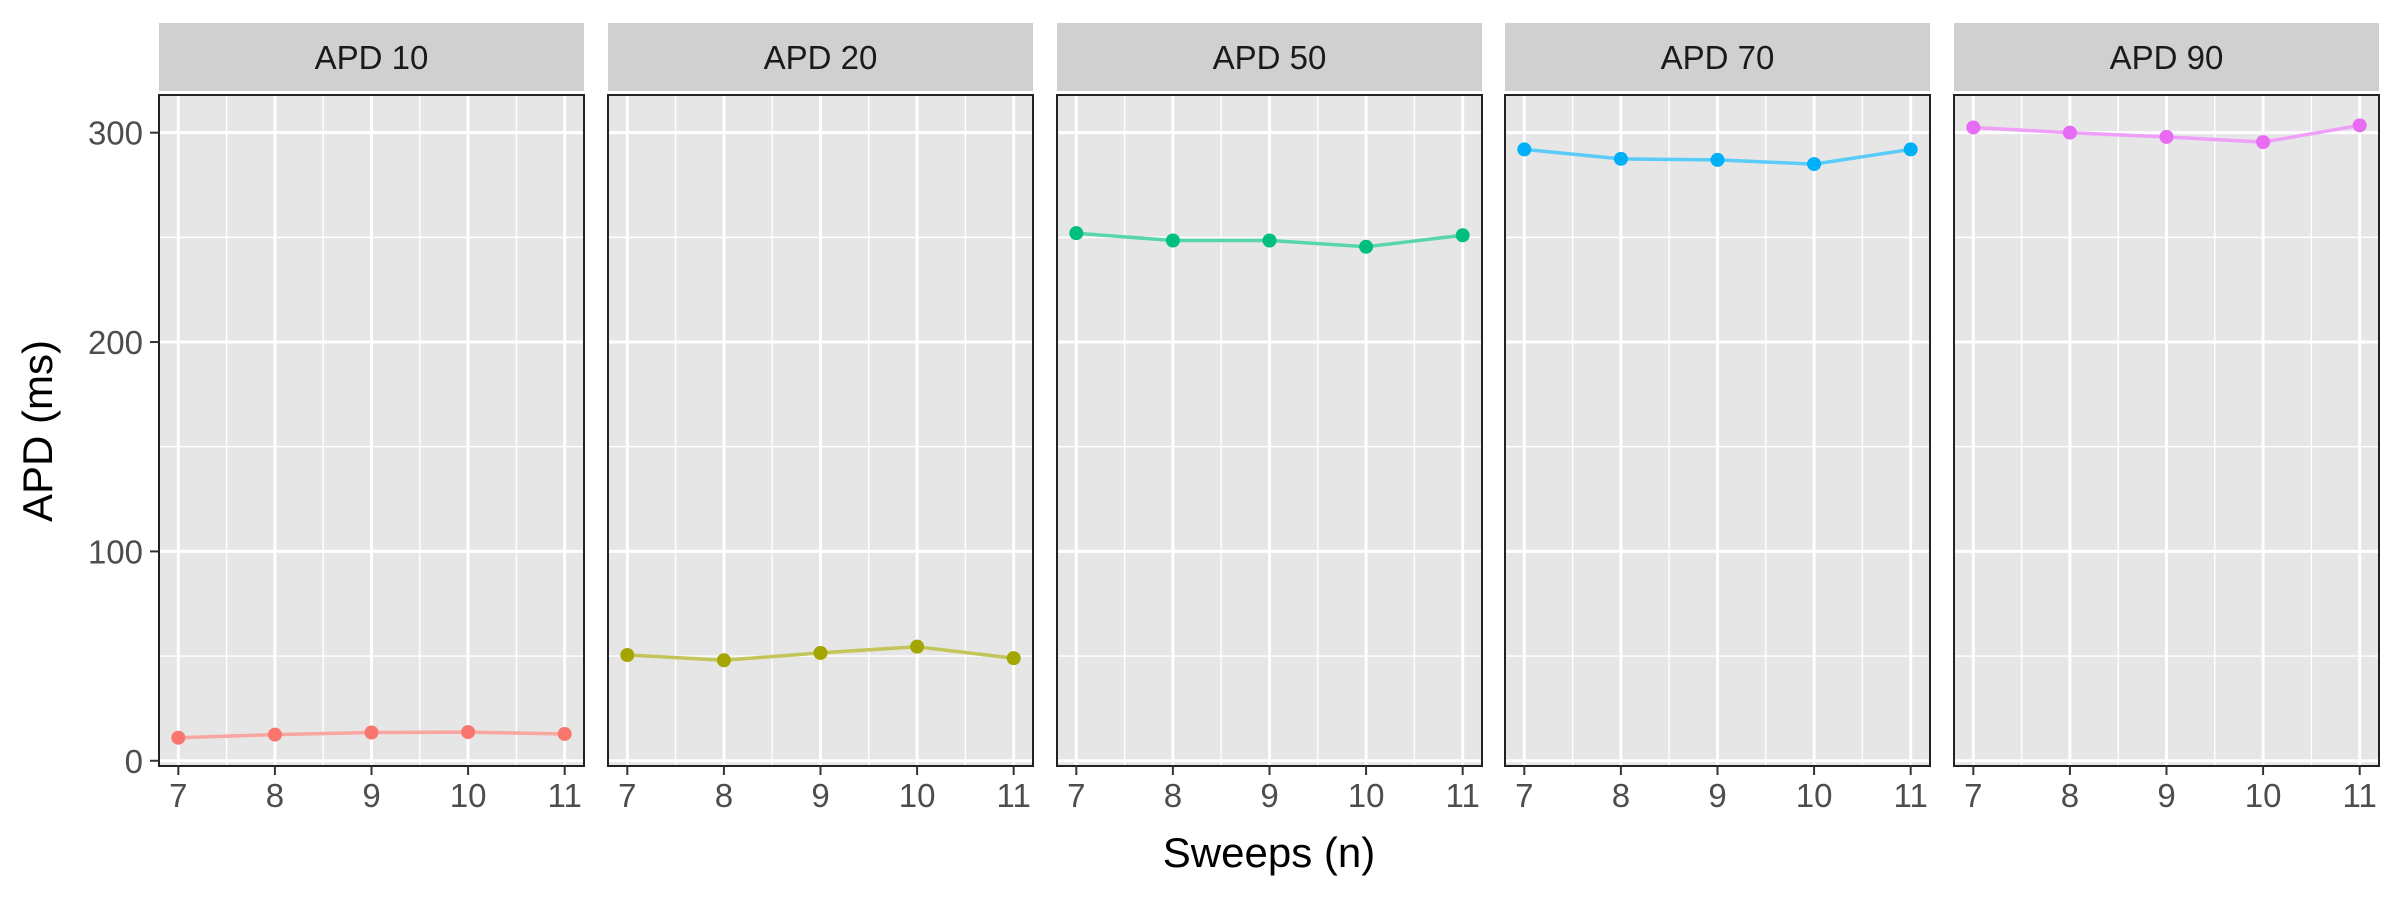 This screenshot has width=2400, height=900. Describe the element at coordinates (134, 761) in the screenshot. I see `y-tick-label: 0` at that location.